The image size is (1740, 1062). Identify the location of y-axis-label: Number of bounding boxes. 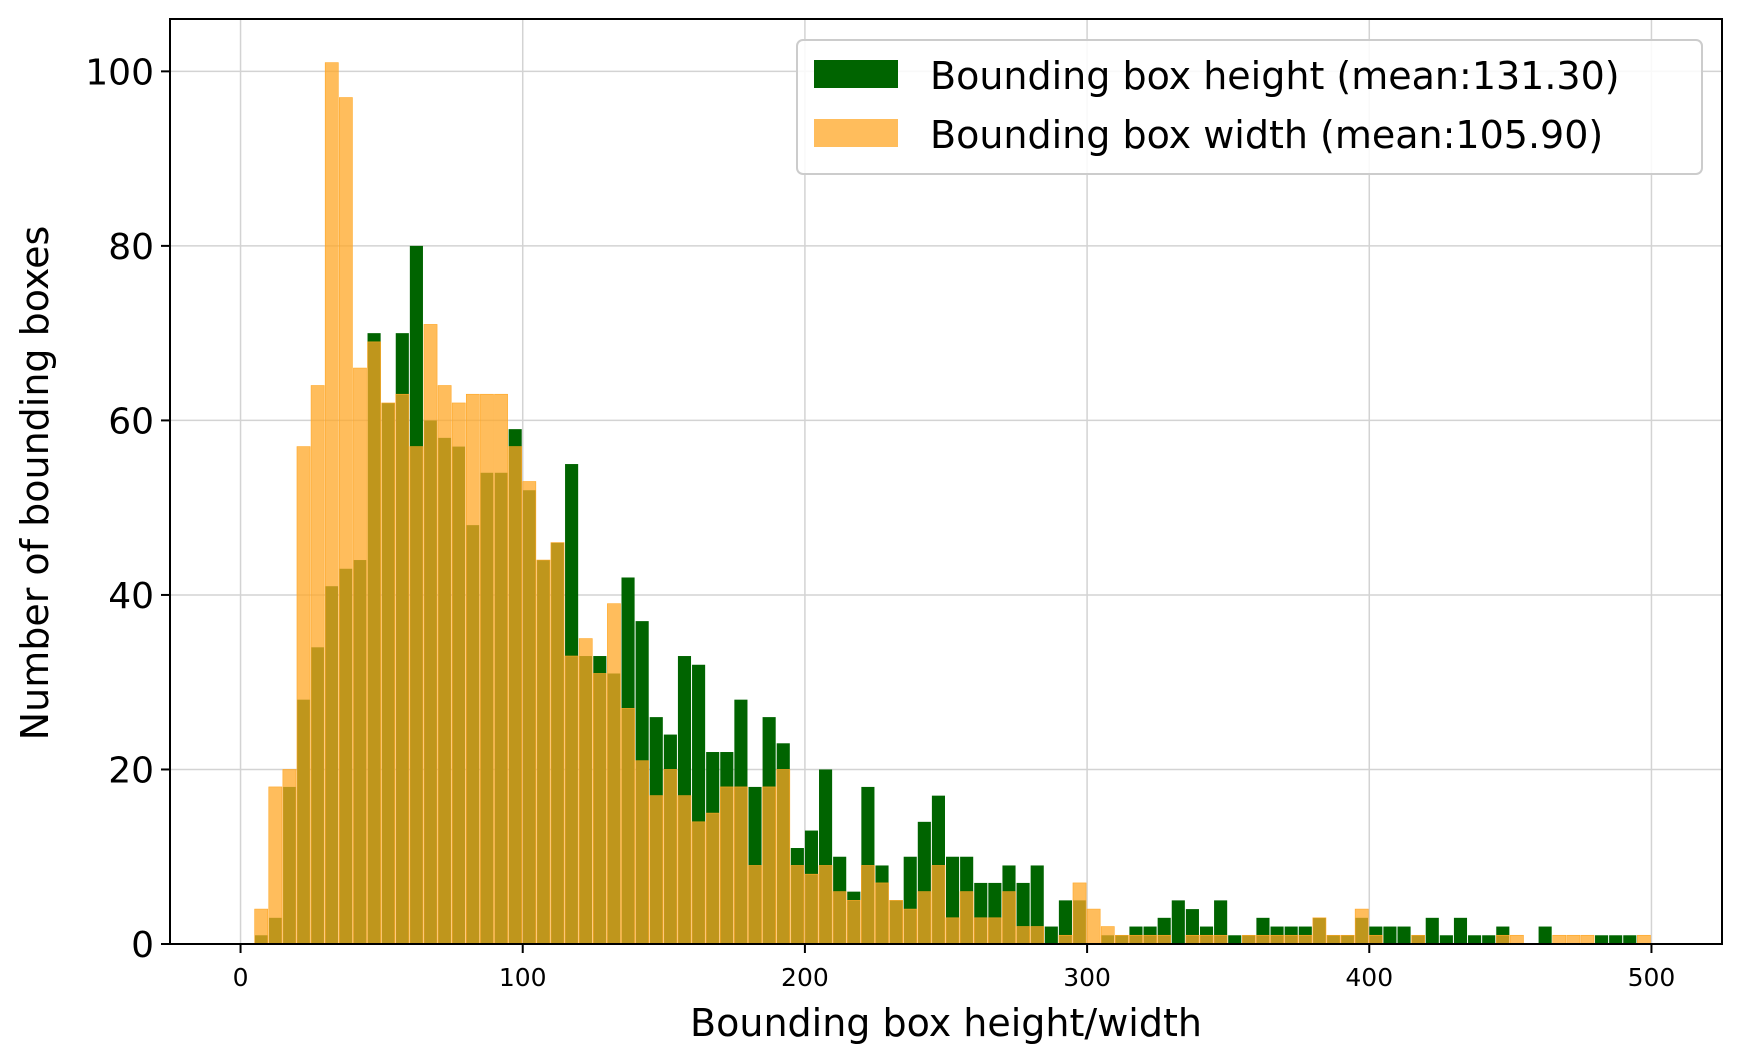
(35, 483).